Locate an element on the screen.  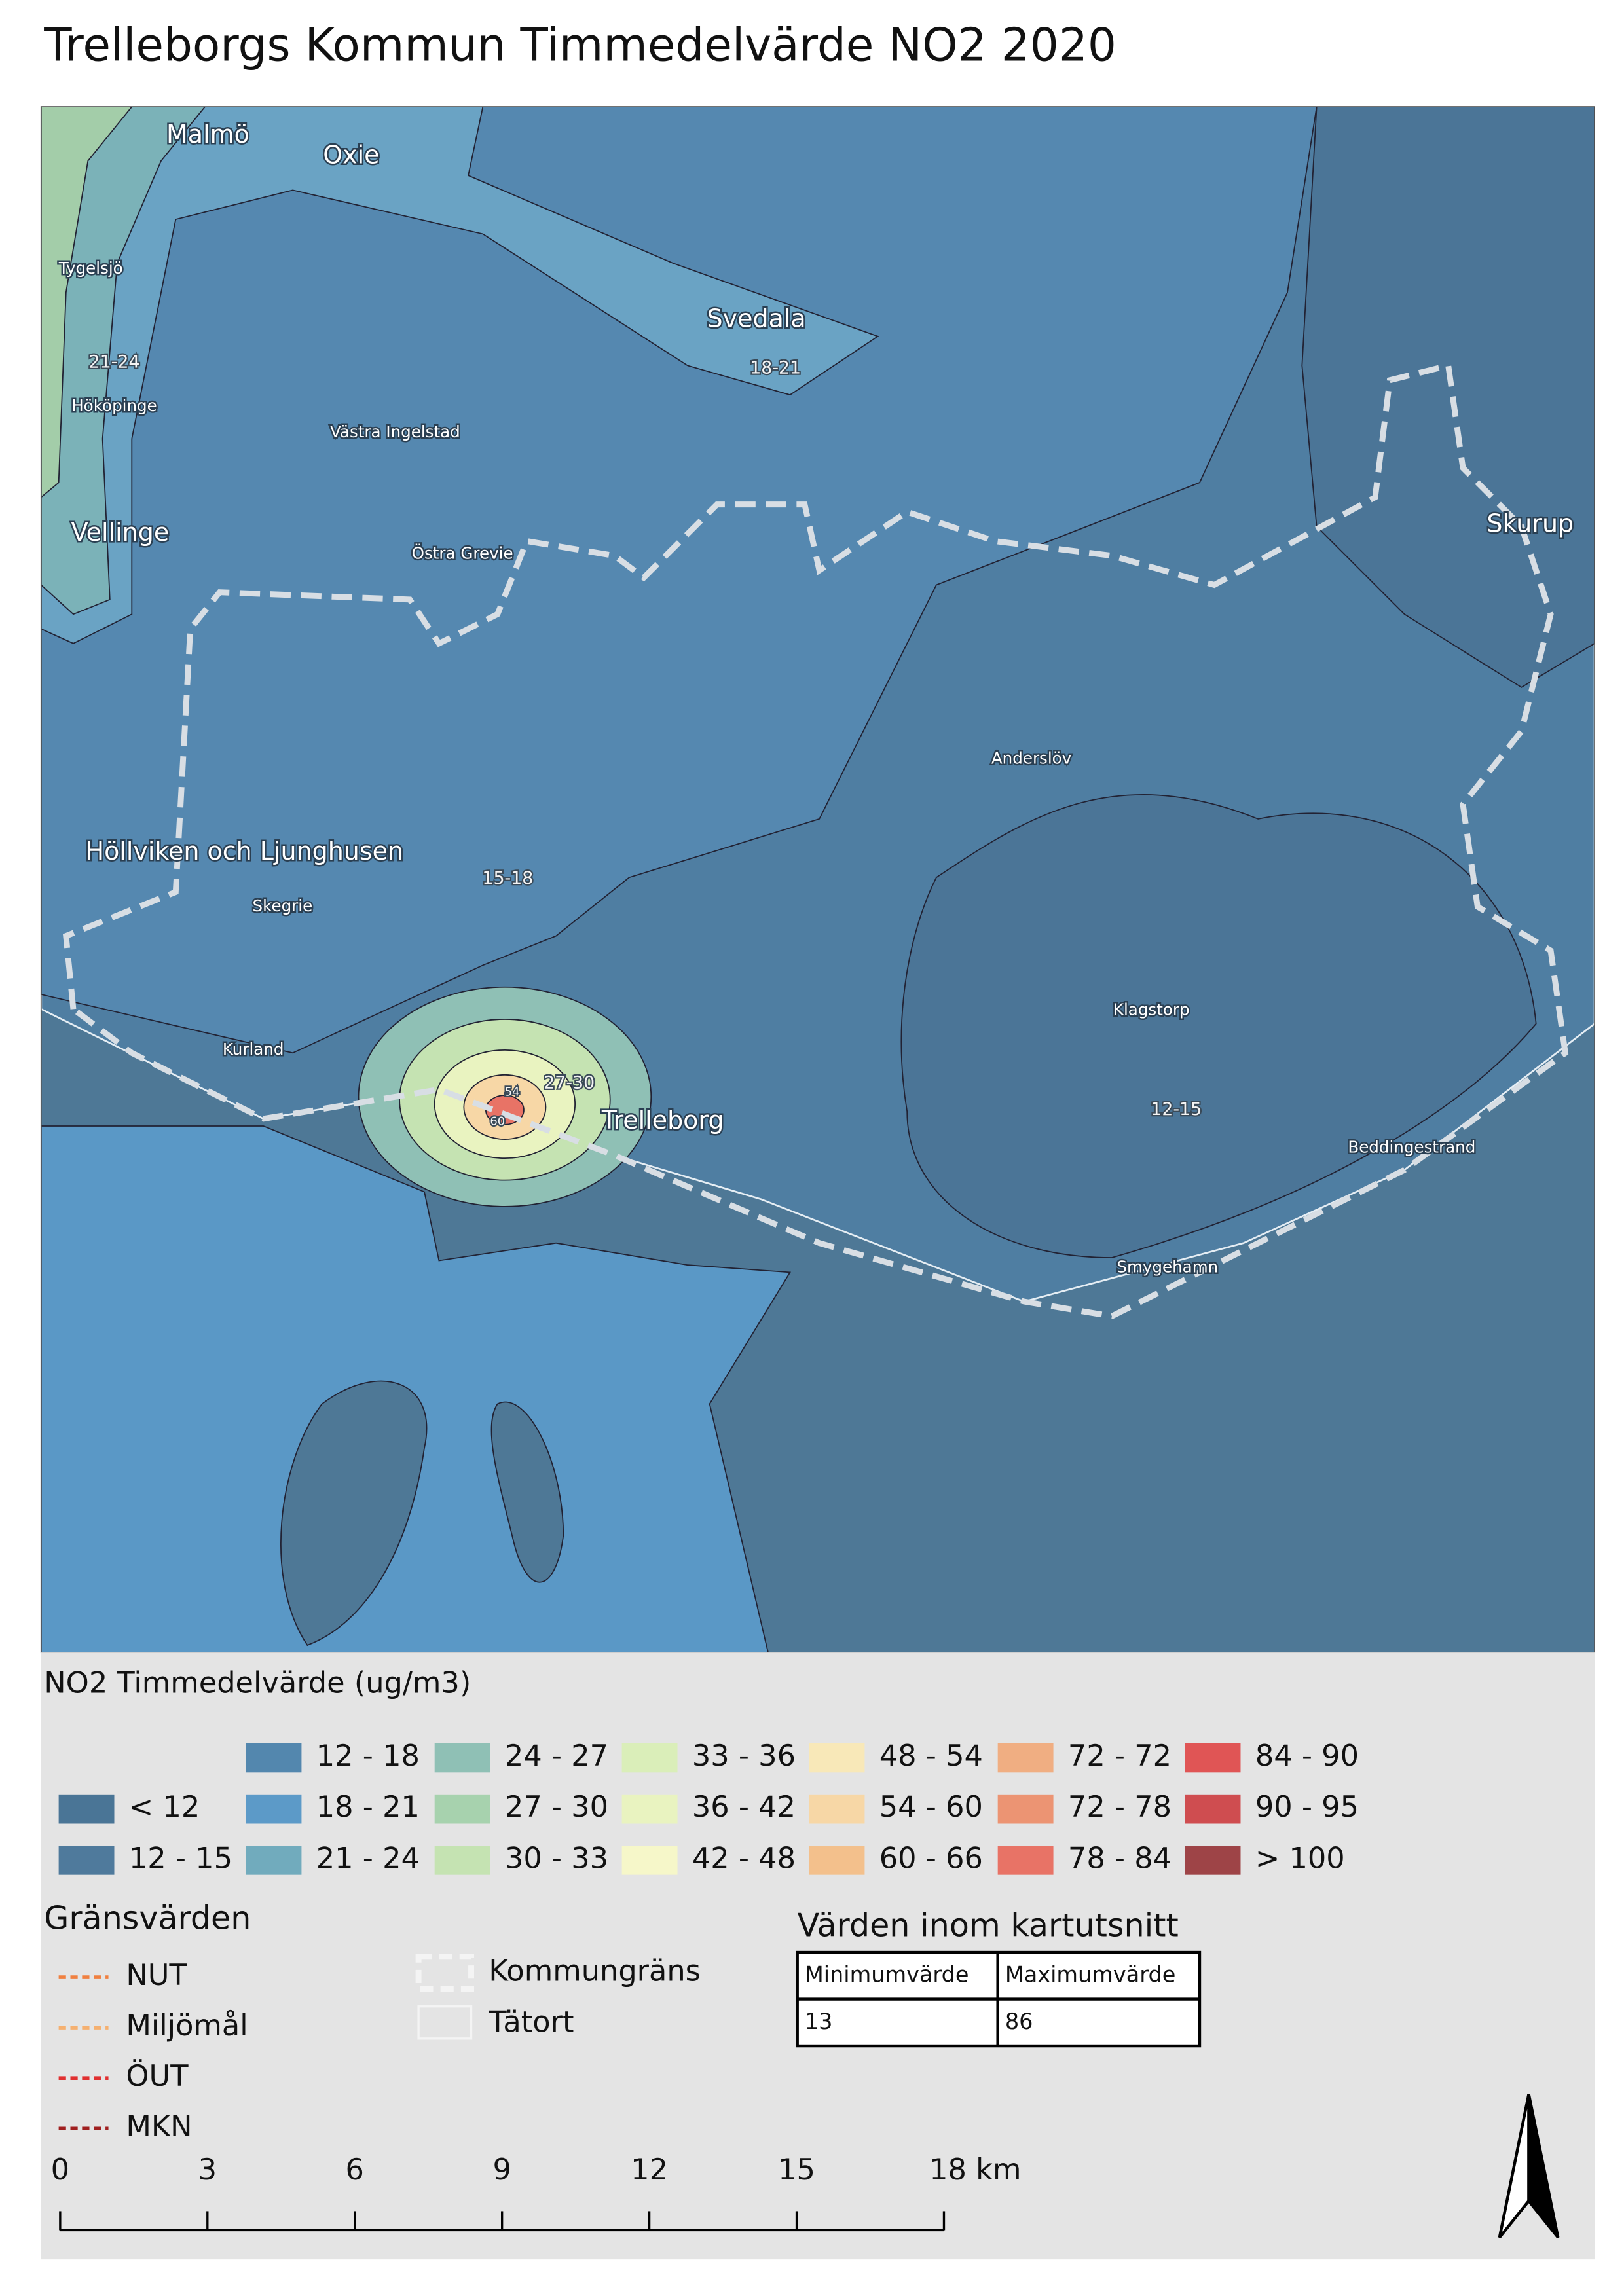
scale-label: 15 is located at coordinates (796, 2170).